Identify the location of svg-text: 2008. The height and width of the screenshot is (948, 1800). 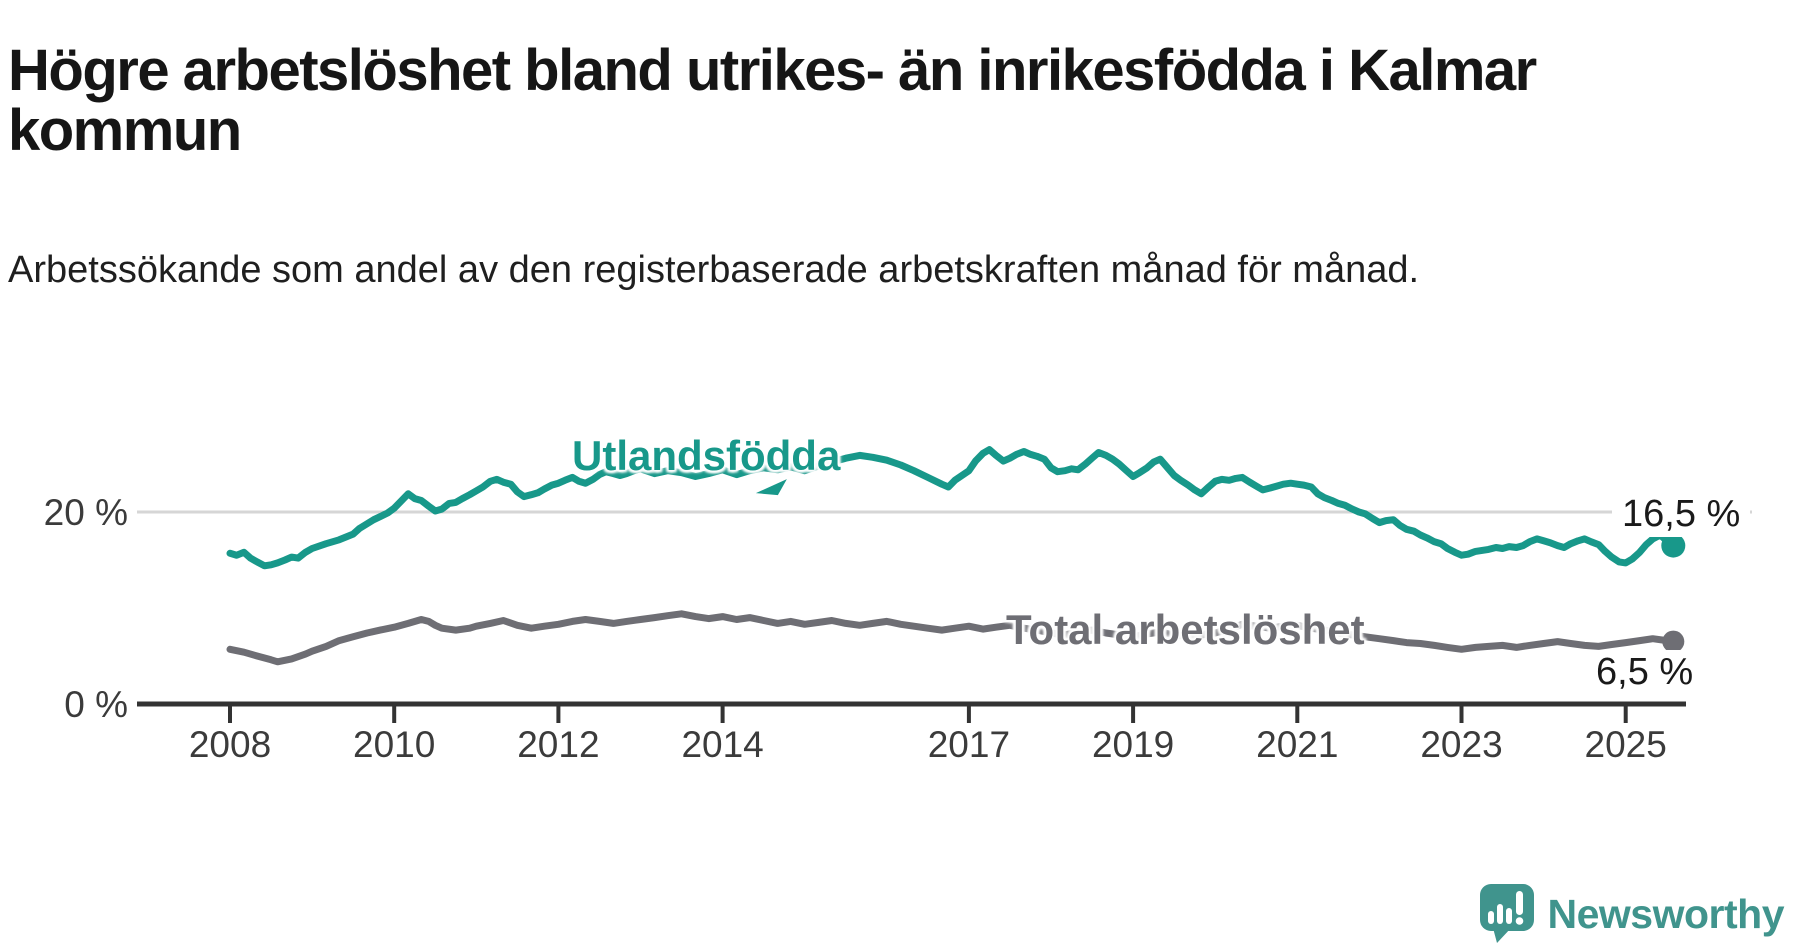
(230, 744).